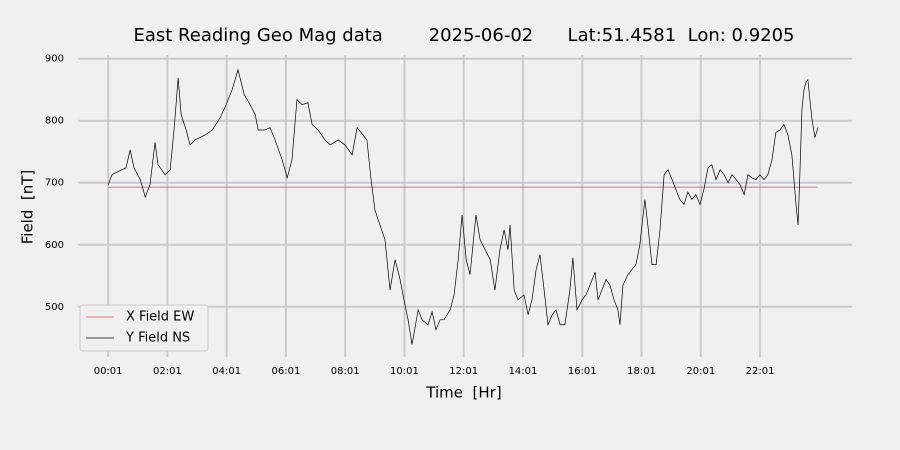  What do you see at coordinates (54, 183) in the screenshot?
I see `y-tick-label: 700` at bounding box center [54, 183].